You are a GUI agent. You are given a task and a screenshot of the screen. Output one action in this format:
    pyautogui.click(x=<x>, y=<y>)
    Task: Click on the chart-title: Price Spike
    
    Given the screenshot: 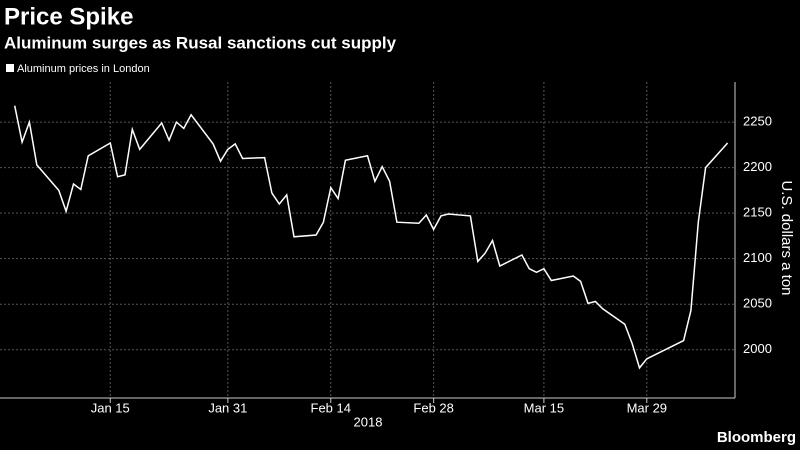 What is the action you would take?
    pyautogui.click(x=68, y=16)
    